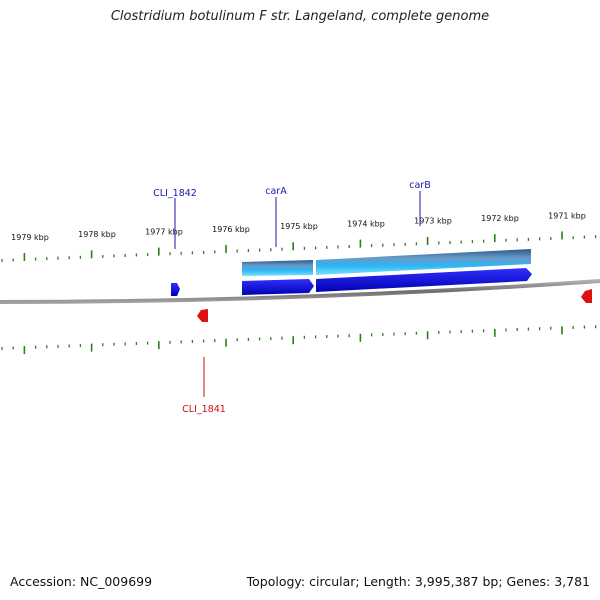  I want to click on carB-label: carB, so click(419, 185).